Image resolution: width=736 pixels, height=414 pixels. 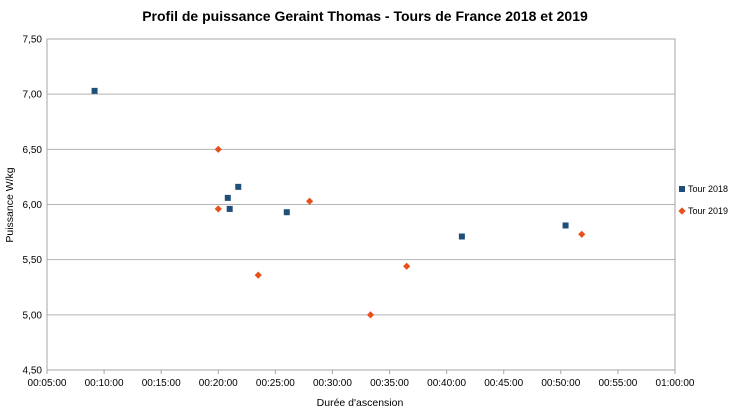 I want to click on x-tick-label: 00:25:00, so click(x=275, y=383).